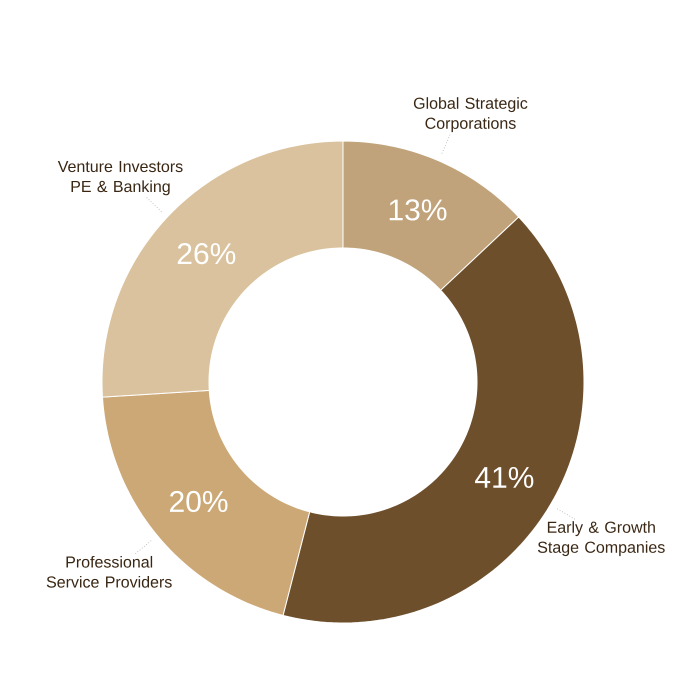 Image resolution: width=686 pixels, height=686 pixels. Describe the element at coordinates (199, 501) in the screenshot. I see `data-label: 20%` at that location.